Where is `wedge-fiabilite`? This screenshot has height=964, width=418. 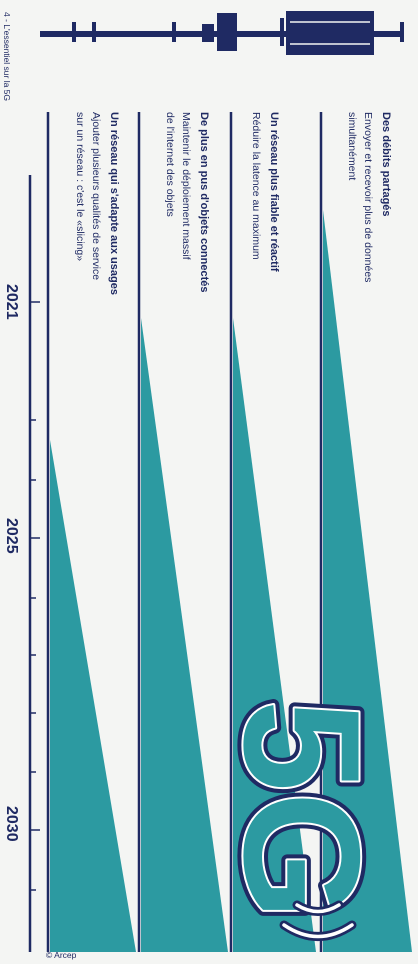 wedge-fiabilite is located at coordinates (274, 635).